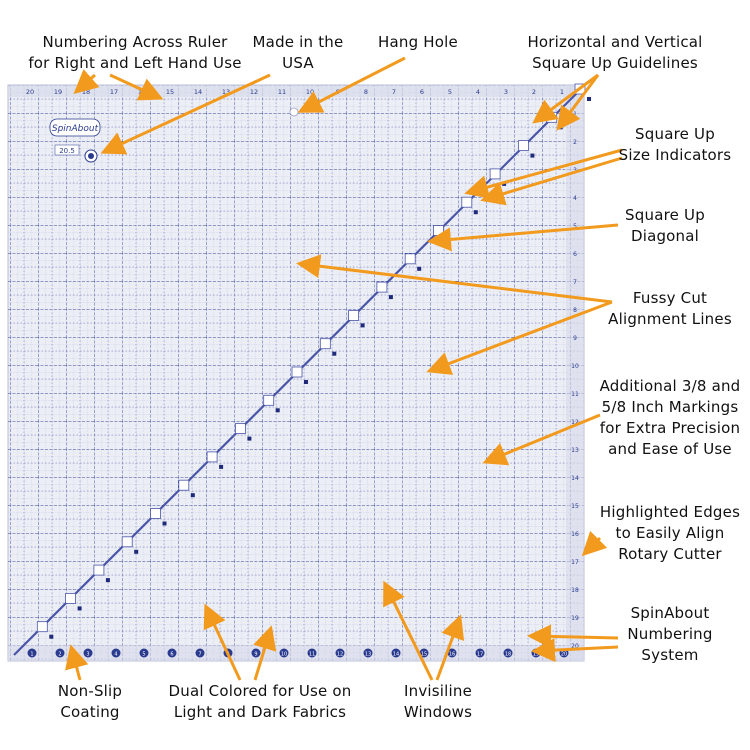 Image resolution: width=750 pixels, height=750 pixels. What do you see at coordinates (536, 655) in the screenshot?
I see `bottom-number: 19` at bounding box center [536, 655].